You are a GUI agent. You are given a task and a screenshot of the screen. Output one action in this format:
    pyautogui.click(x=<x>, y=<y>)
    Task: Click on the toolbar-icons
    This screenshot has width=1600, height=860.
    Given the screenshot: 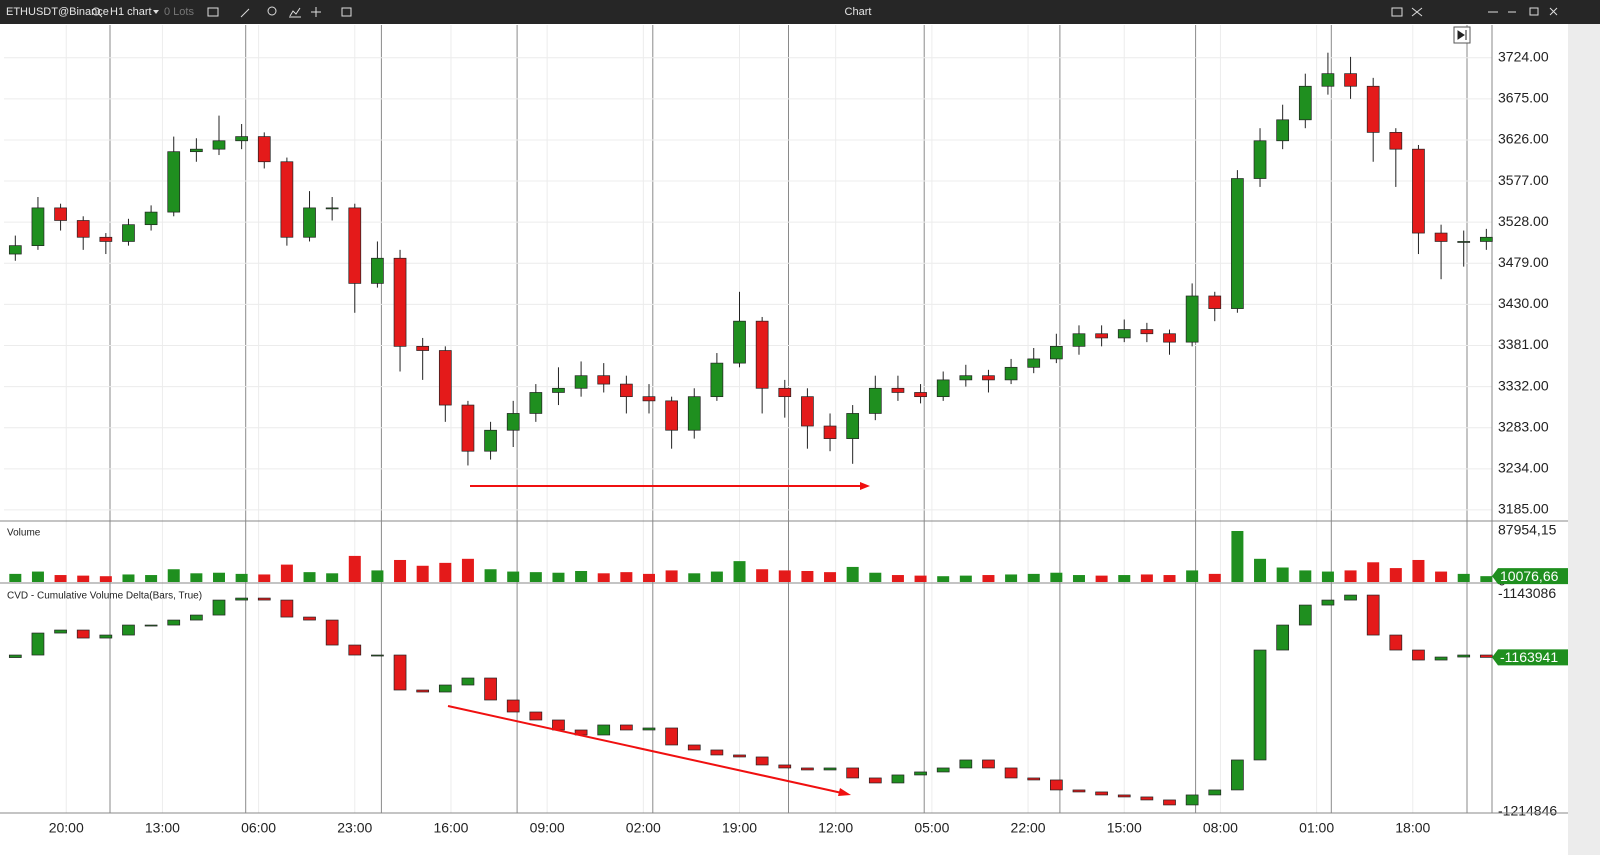 What is the action you would take?
    pyautogui.click(x=279, y=12)
    